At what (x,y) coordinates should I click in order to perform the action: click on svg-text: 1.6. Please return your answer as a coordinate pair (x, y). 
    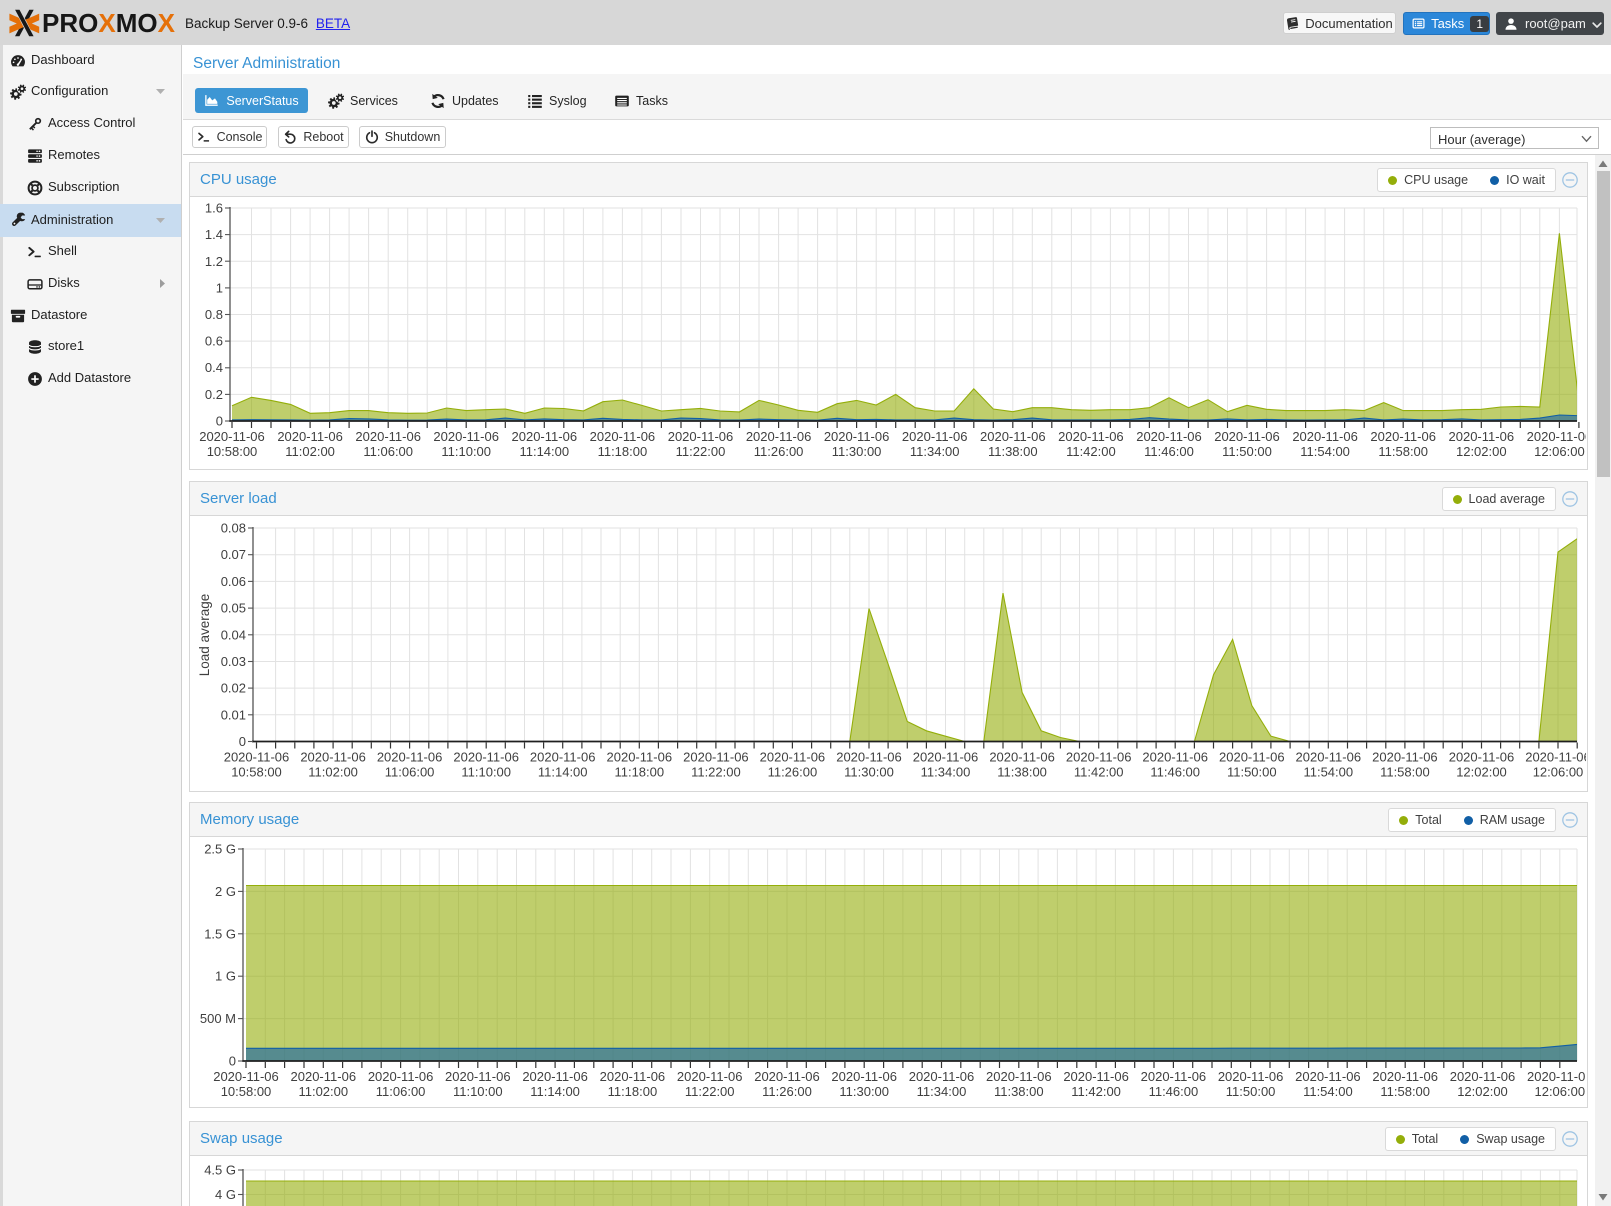
    Looking at the image, I should click on (214, 208).